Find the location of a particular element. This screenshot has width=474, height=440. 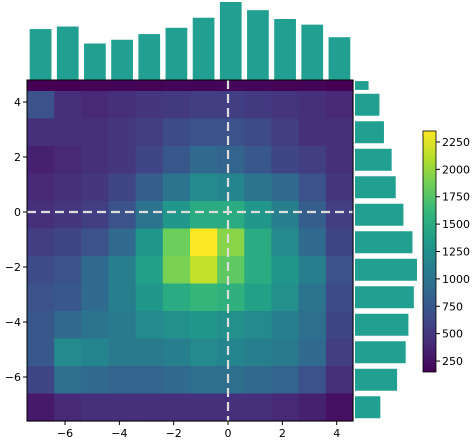

y-axis: 4 2 0 −2 −4 −6 is located at coordinates (16, 240).